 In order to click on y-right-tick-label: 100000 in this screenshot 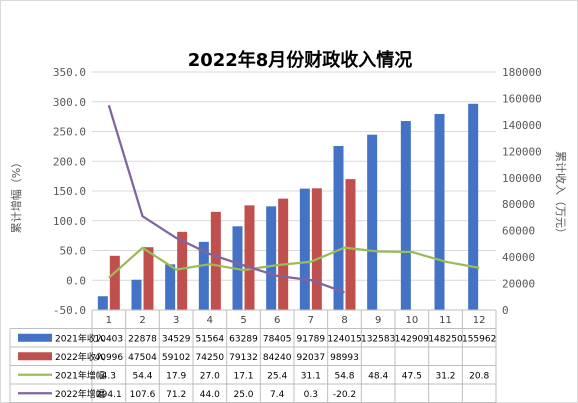, I will do `click(522, 178)`.